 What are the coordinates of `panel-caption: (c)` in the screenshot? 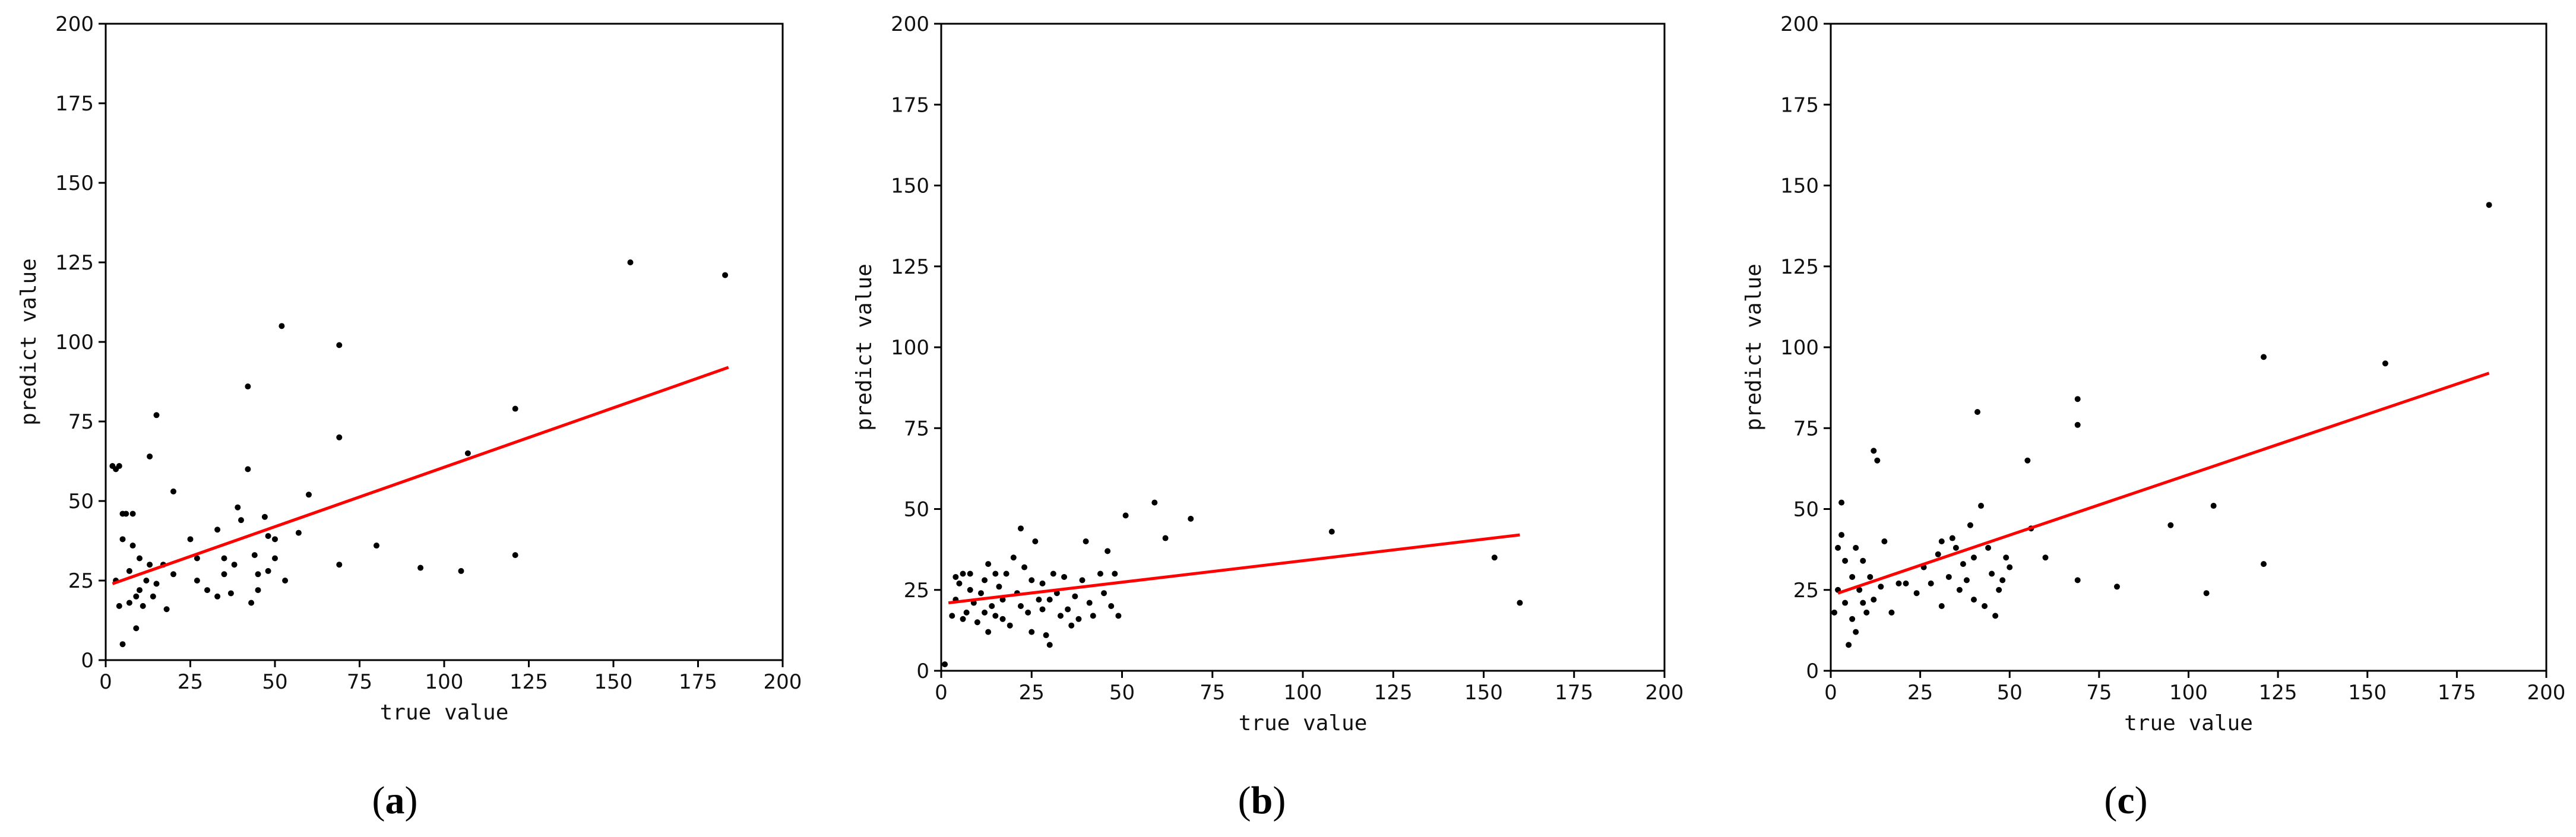 It's located at (2125, 800).